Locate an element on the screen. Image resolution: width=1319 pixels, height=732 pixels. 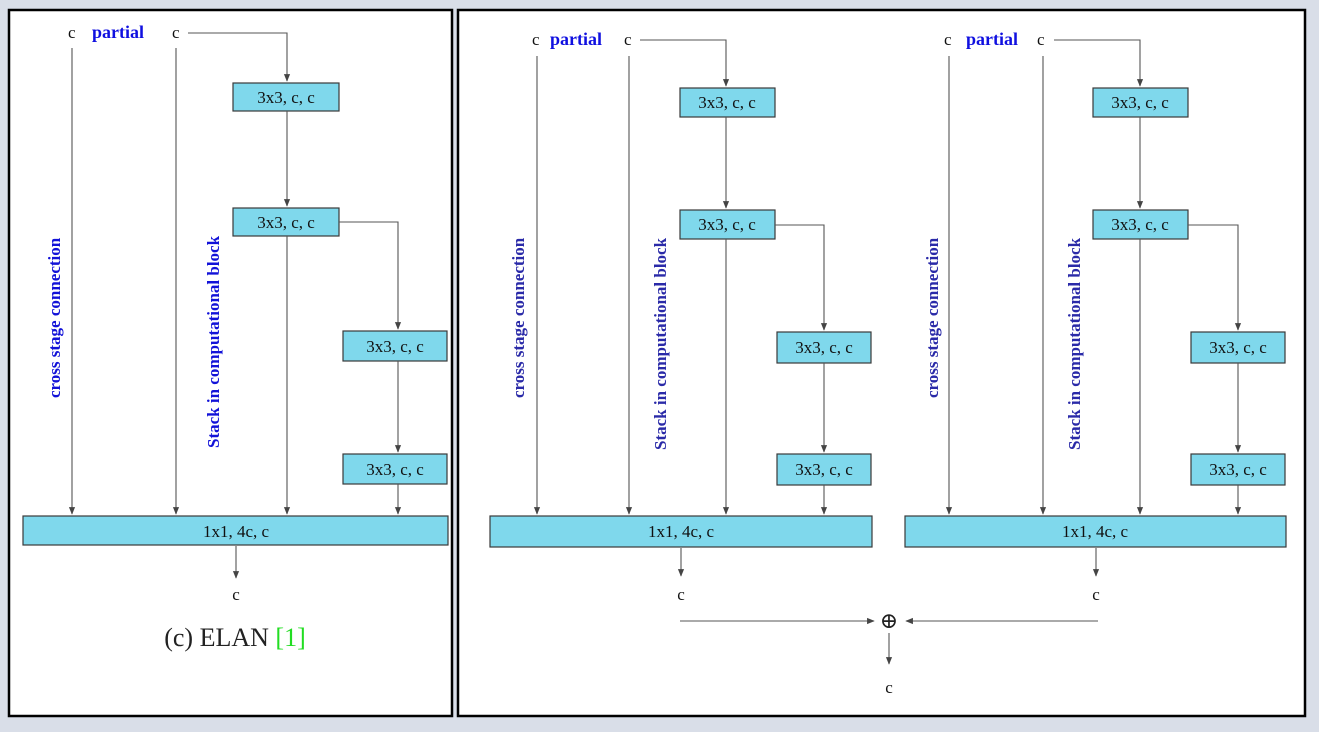
conv-block-4-label: 3x3, c, c is located at coordinates (395, 469).